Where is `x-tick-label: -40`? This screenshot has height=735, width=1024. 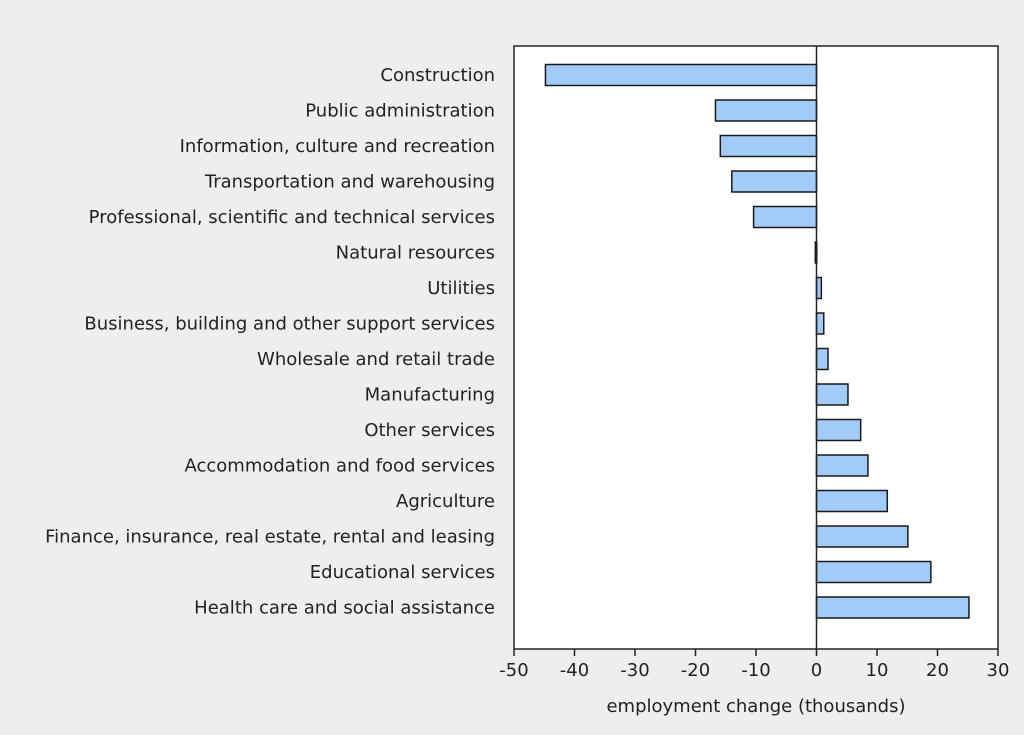
x-tick-label: -40 is located at coordinates (574, 670).